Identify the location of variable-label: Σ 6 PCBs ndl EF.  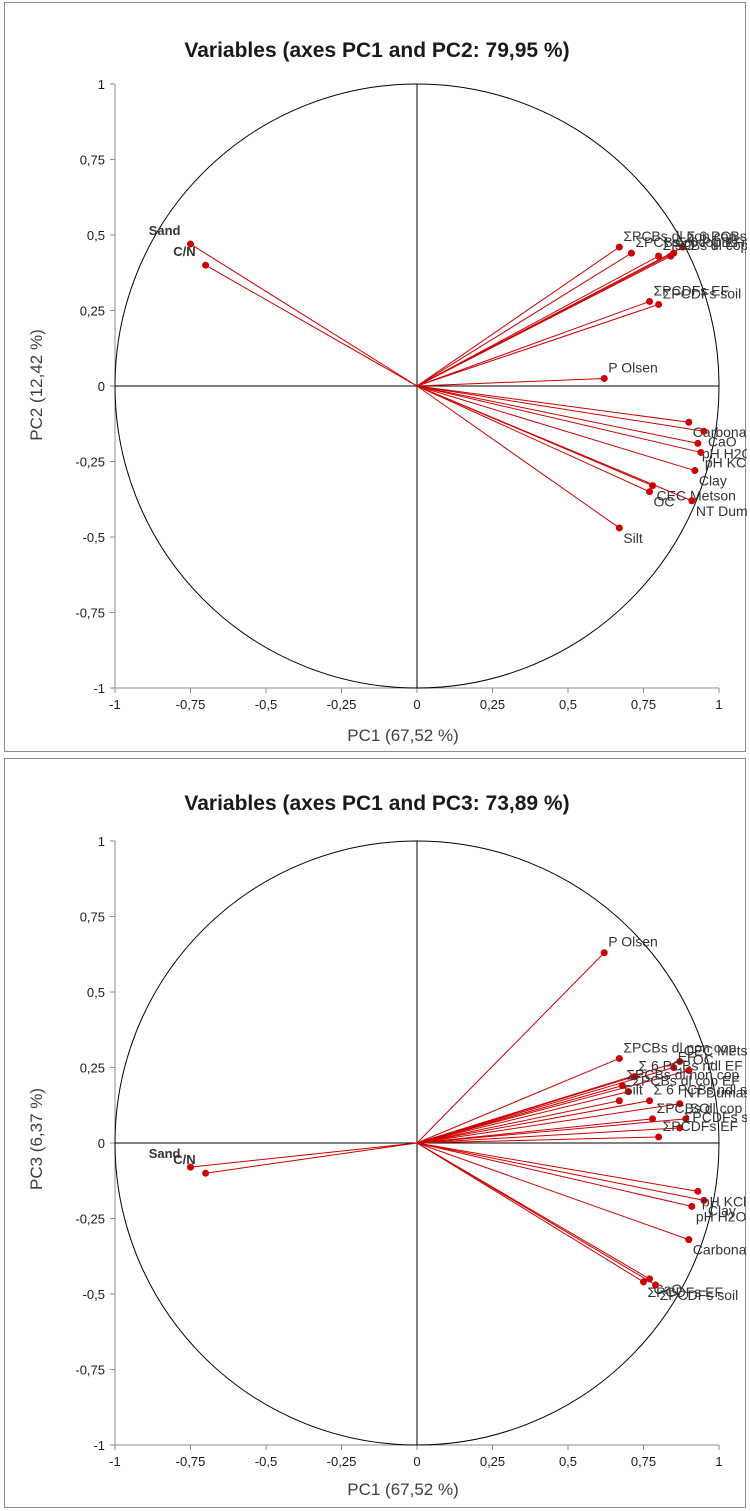
(690, 1066).